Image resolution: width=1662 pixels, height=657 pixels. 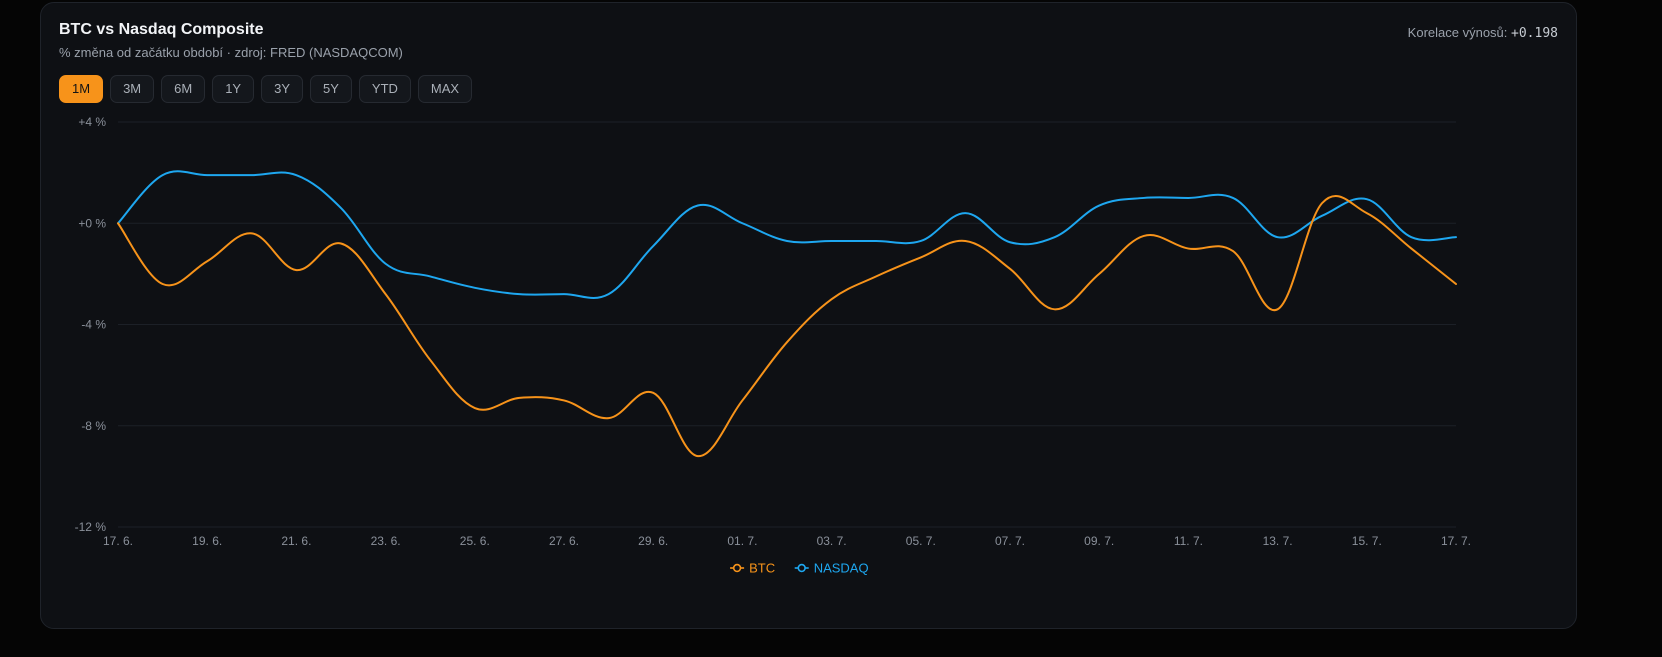 I want to click on range-button-1y: 1Y, so click(x=233, y=89).